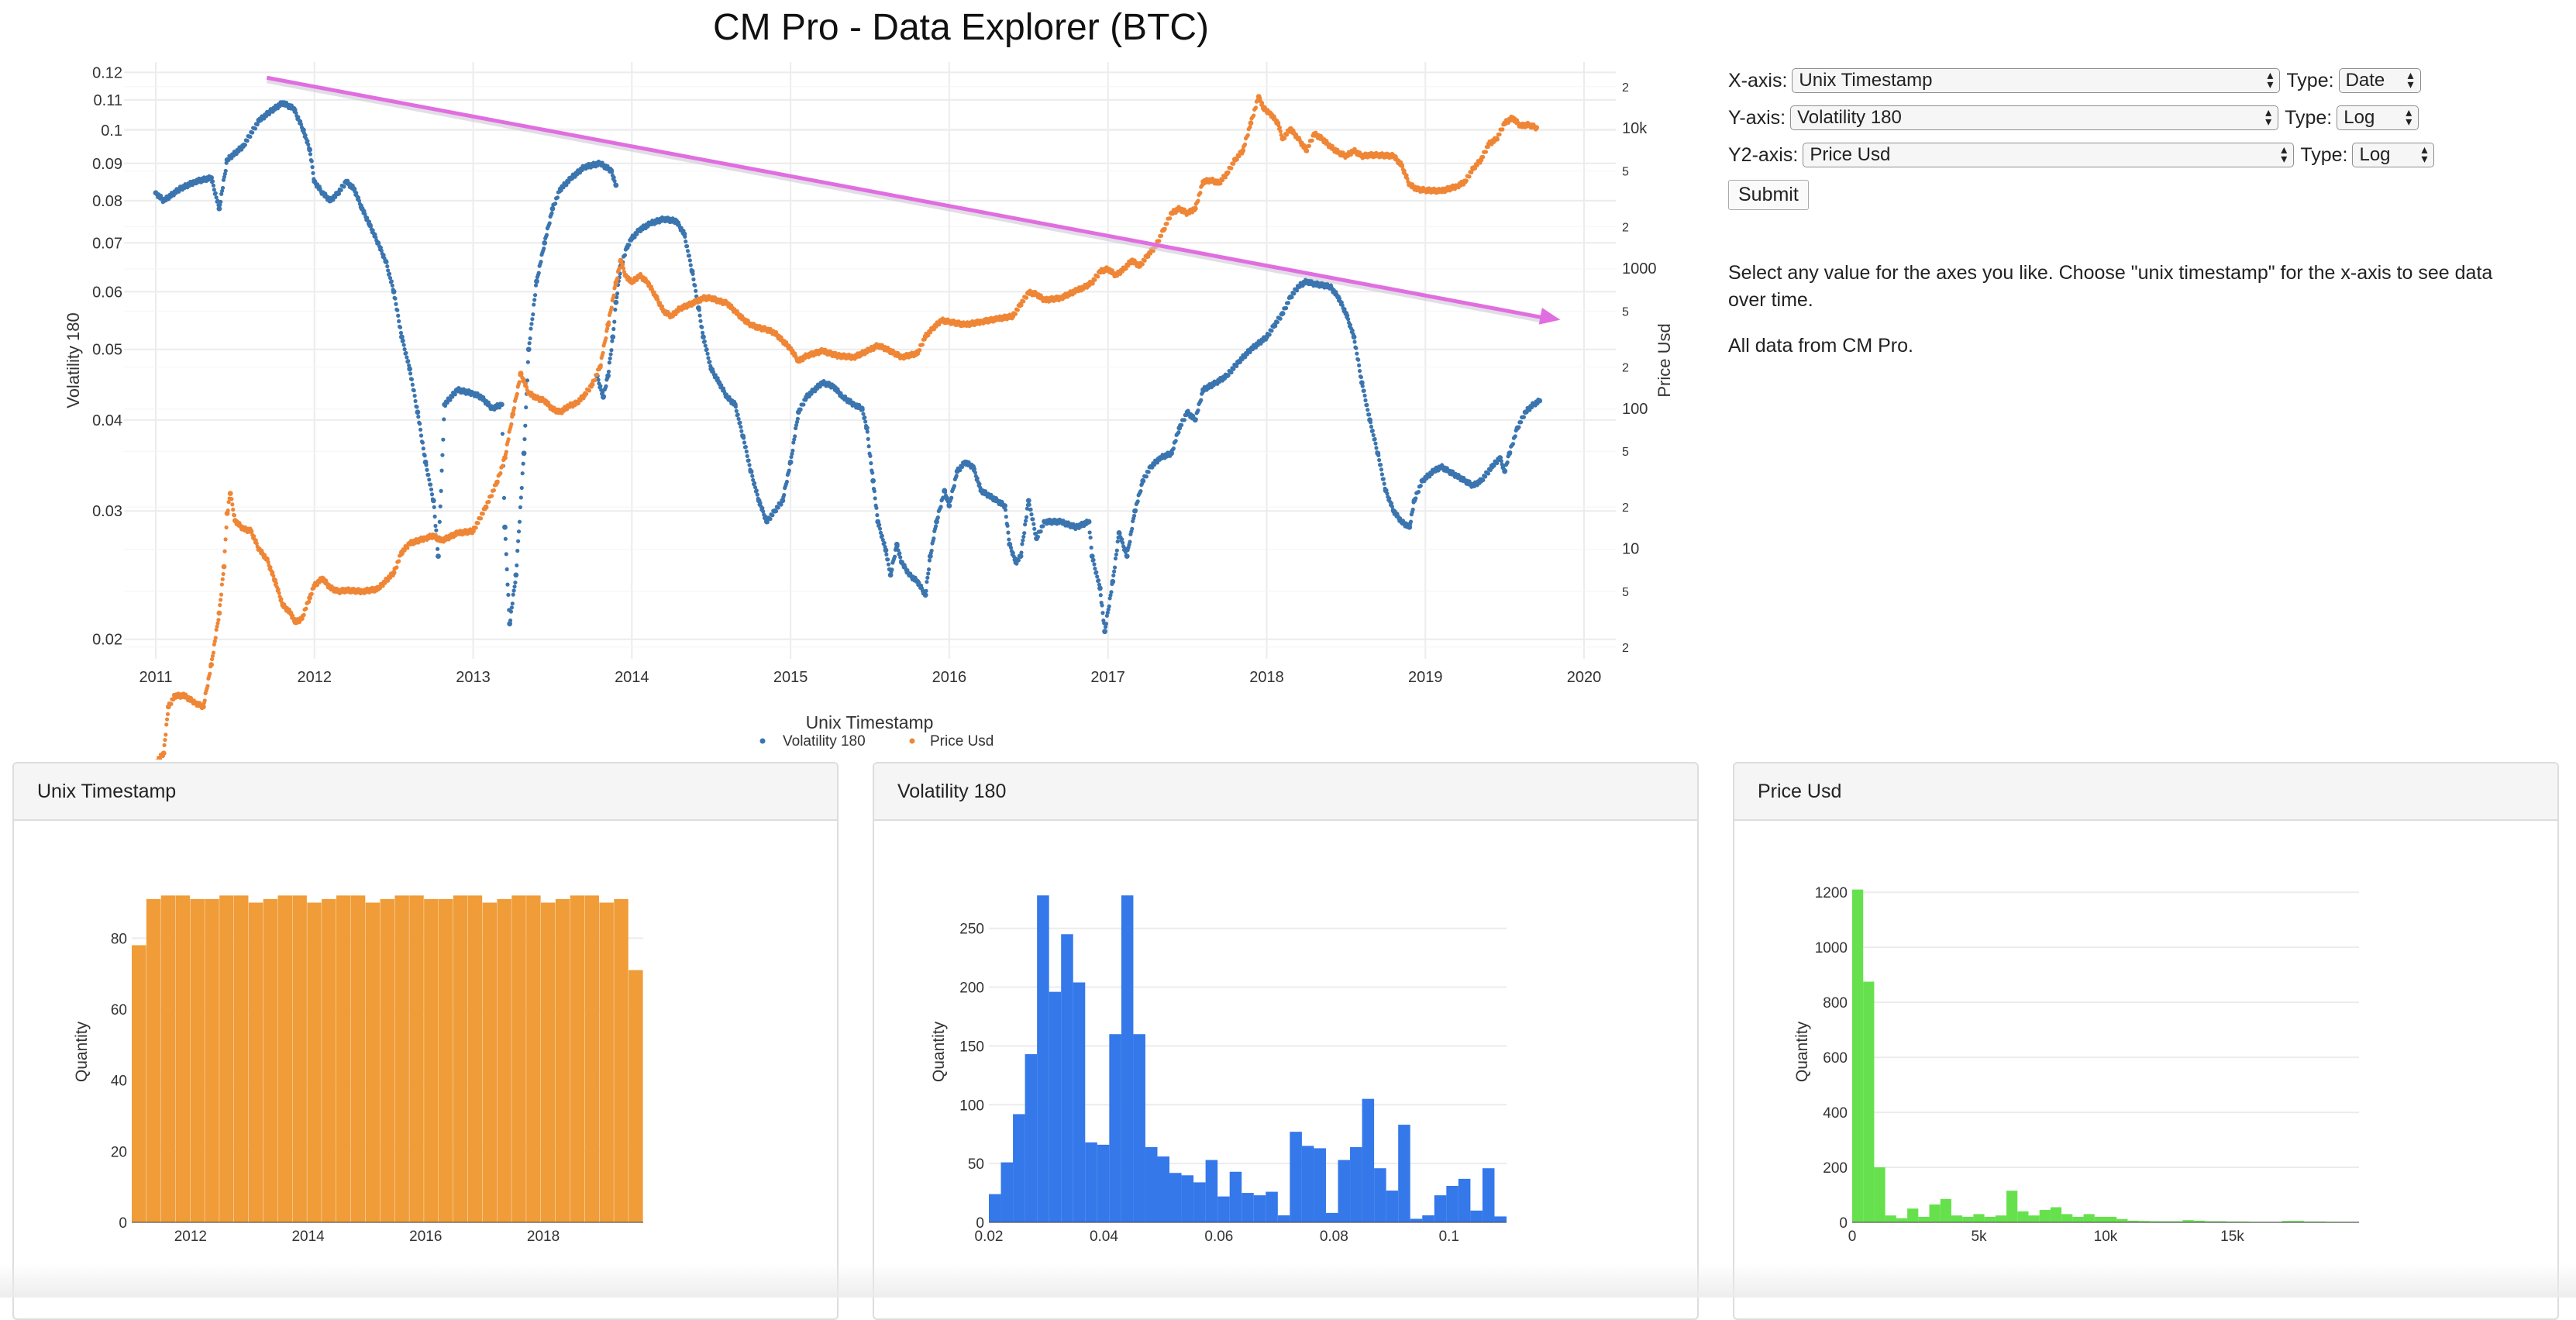  I want to click on y-type-label: Type:, so click(2308, 118).